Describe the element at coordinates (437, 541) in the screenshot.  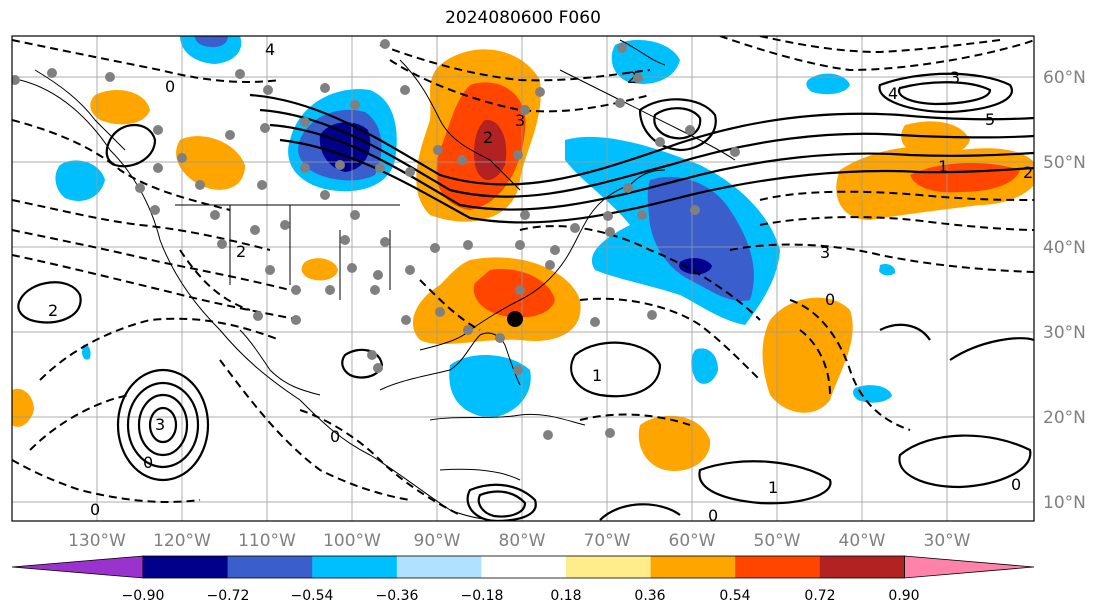
I see `lon-label: 90°W` at that location.